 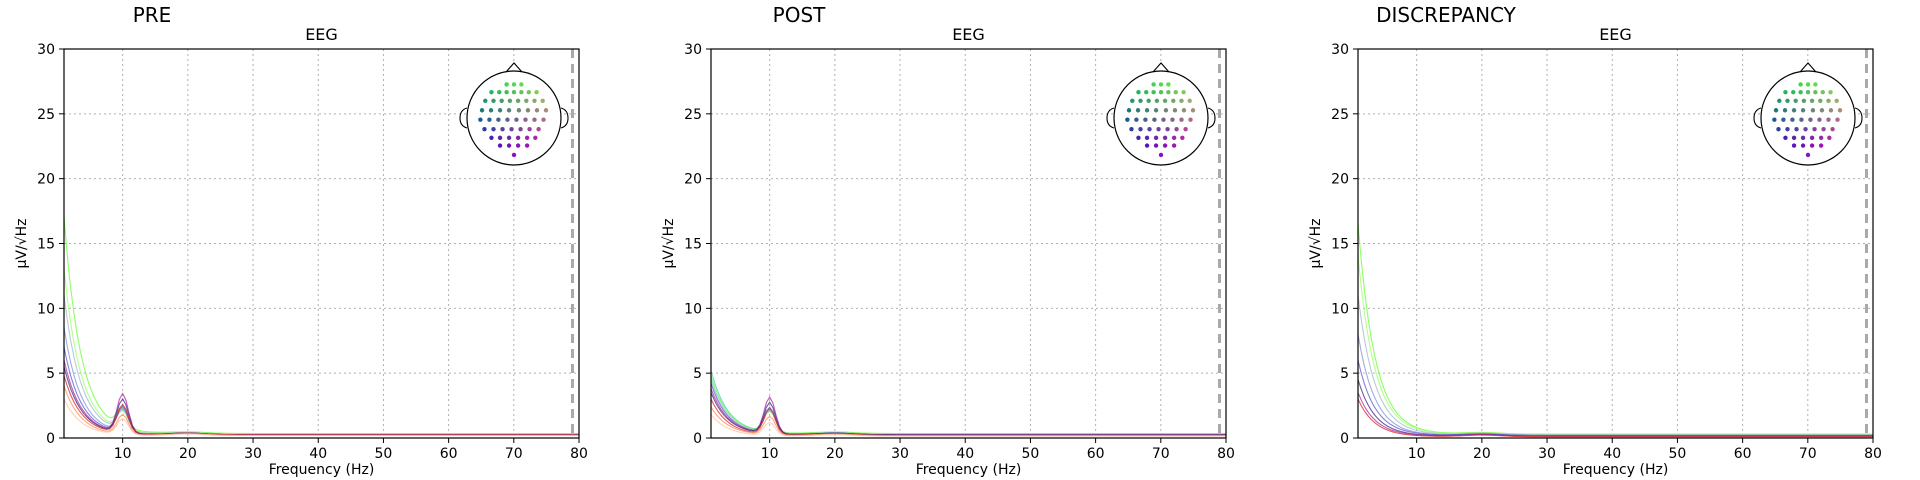 What do you see at coordinates (965, 454) in the screenshot?
I see `x-tick-label: 40` at bounding box center [965, 454].